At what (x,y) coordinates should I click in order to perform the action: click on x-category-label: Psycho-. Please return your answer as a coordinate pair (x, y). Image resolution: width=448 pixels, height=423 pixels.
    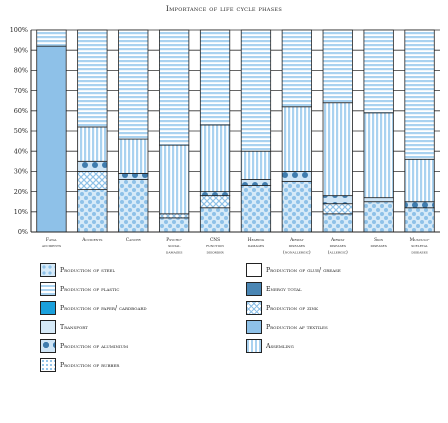
    Looking at the image, I should click on (174, 240).